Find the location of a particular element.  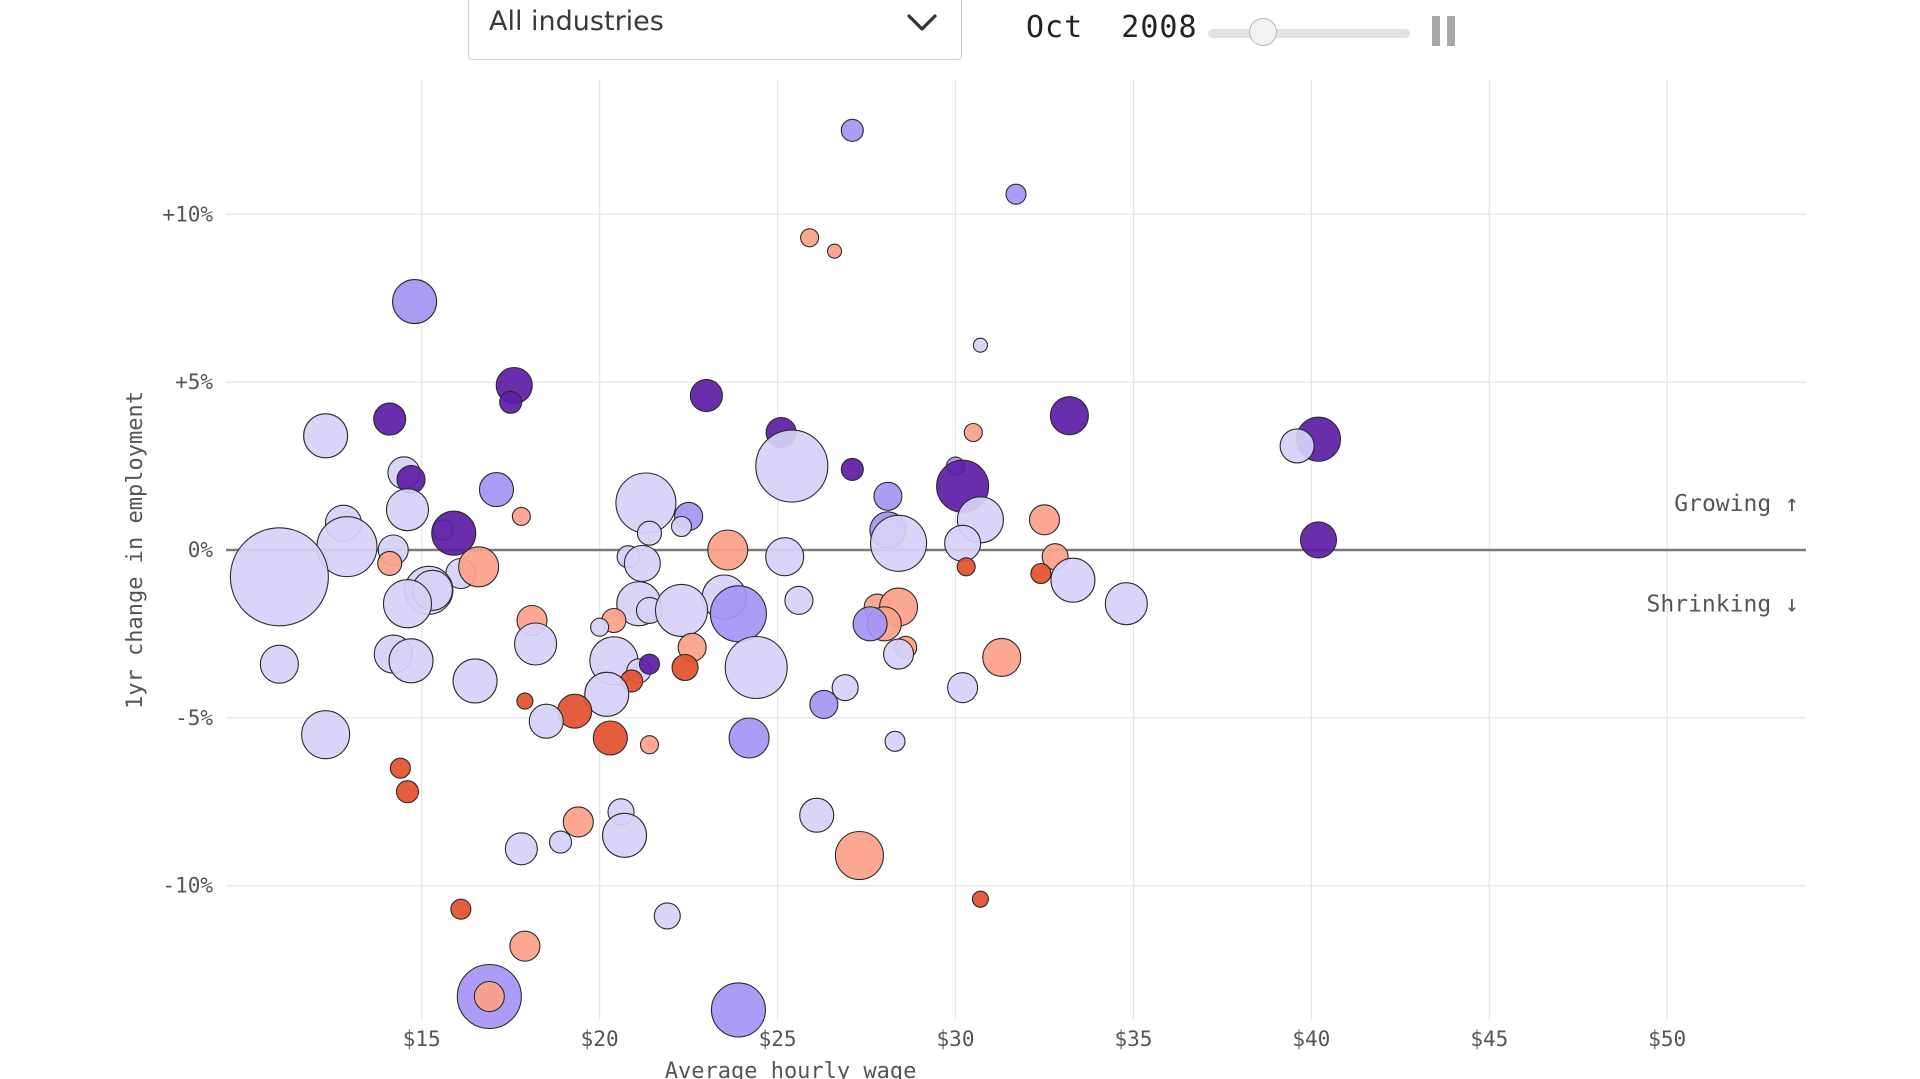

industry-select: All industries is located at coordinates (715, 30).